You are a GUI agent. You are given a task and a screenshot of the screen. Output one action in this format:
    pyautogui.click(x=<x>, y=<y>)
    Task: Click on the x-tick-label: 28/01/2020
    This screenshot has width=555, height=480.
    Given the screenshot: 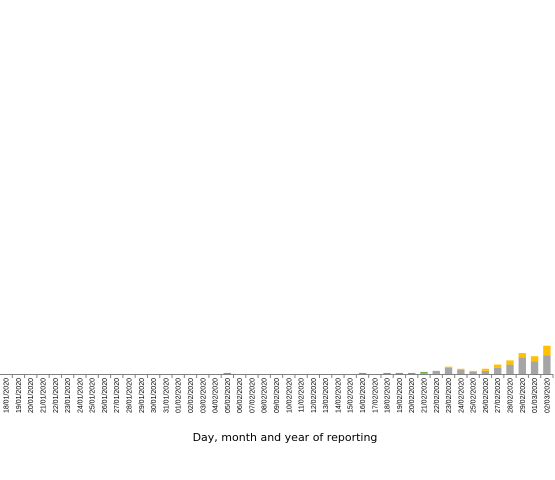 What is the action you would take?
    pyautogui.click(x=130, y=395)
    